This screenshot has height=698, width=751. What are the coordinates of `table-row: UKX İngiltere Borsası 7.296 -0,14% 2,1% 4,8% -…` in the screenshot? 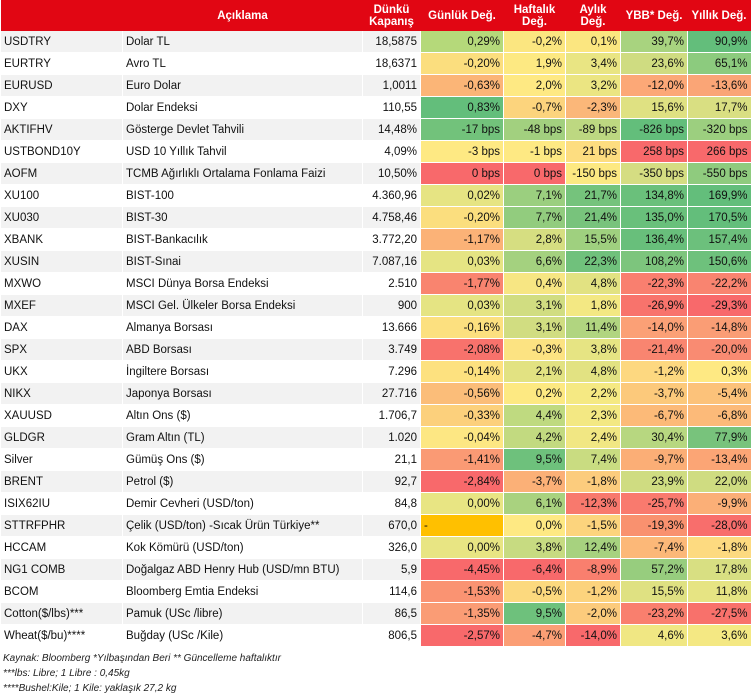 It's located at (375, 371).